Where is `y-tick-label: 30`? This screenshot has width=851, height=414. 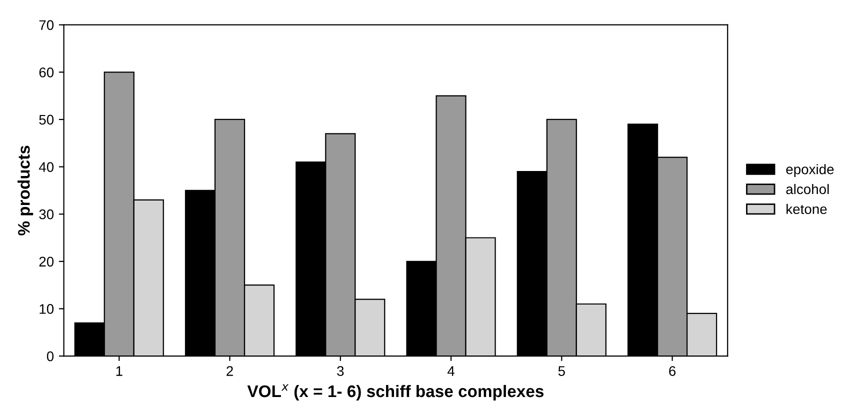 y-tick-label: 30 is located at coordinates (46, 214).